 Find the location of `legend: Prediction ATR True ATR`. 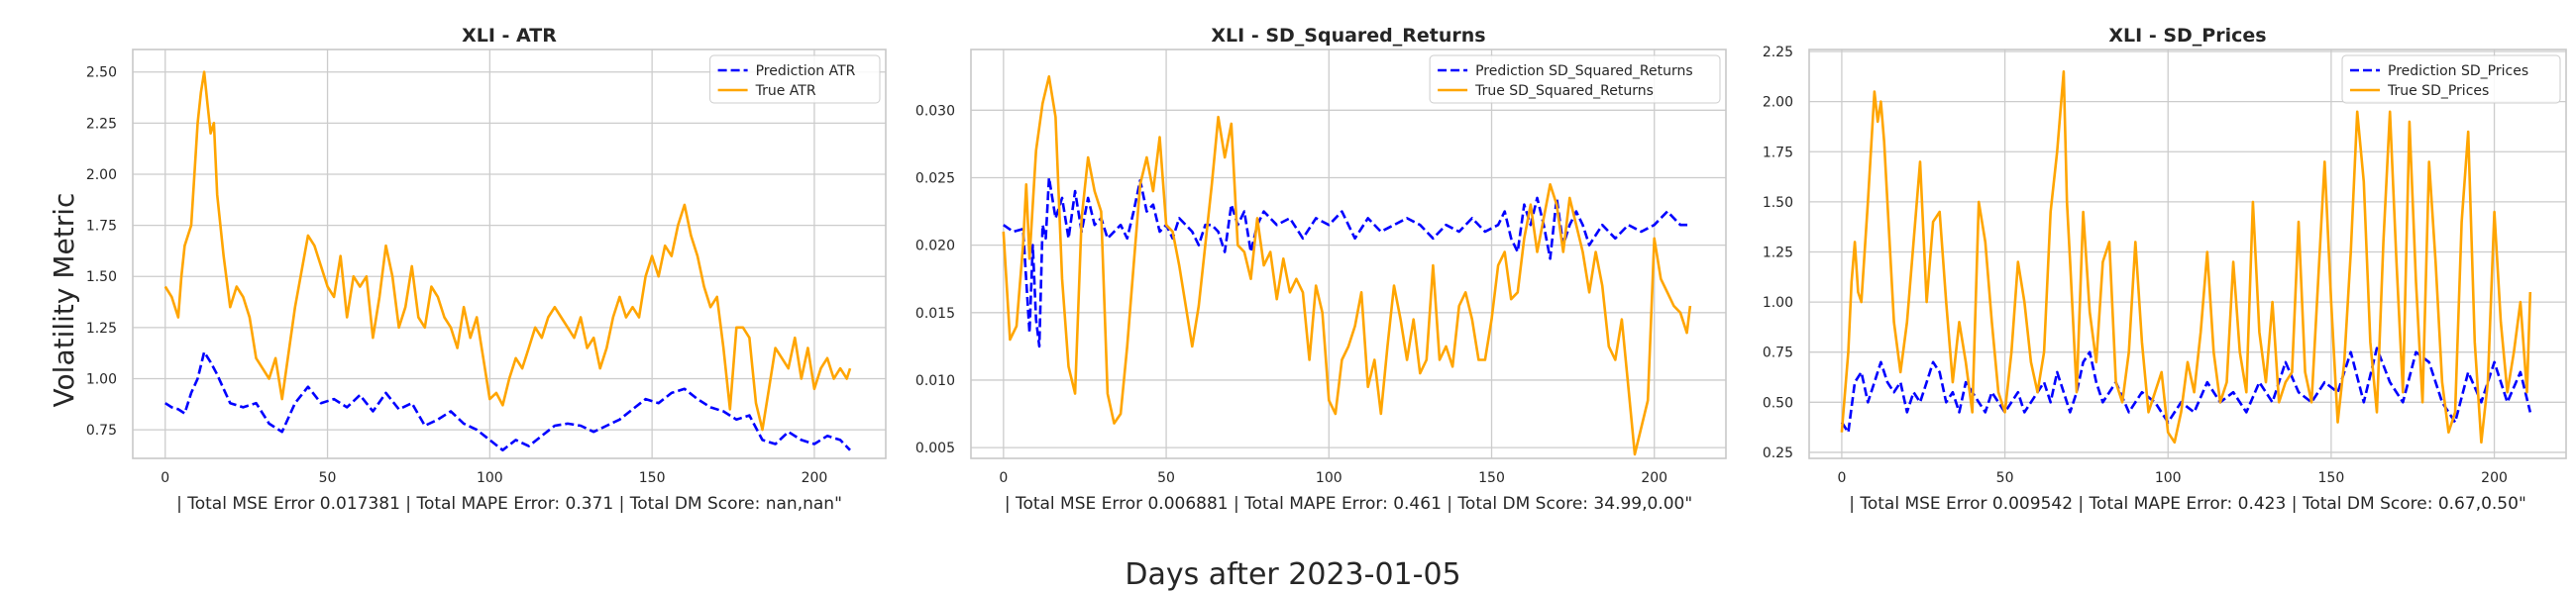

legend: Prediction ATR True ATR is located at coordinates (795, 79).